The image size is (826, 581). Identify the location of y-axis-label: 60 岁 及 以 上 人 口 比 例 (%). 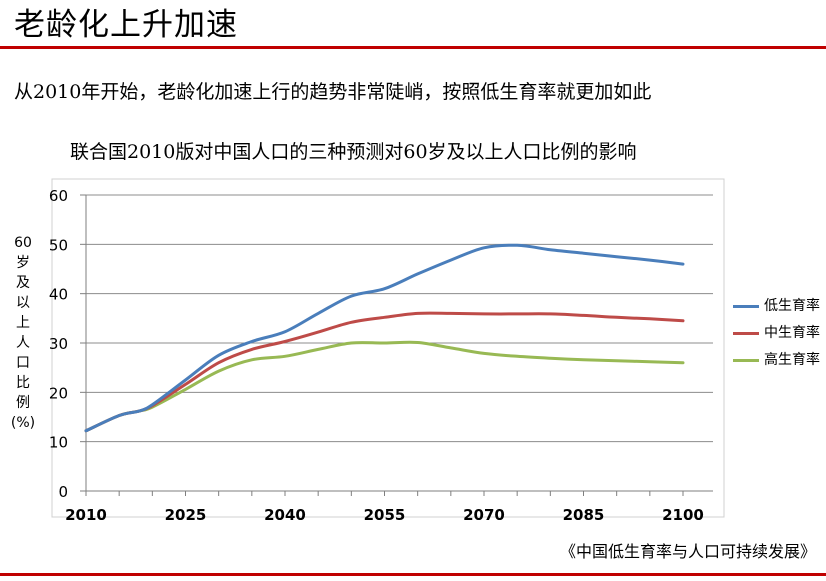
(23, 333).